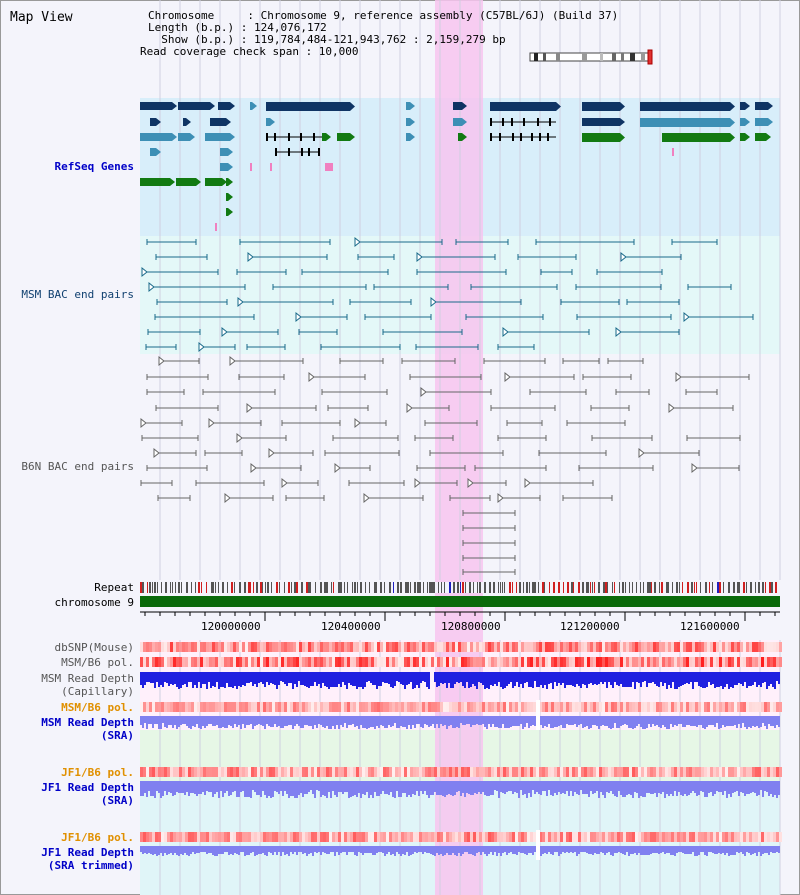 The width and height of the screenshot is (800, 895). I want to click on track-label-jf1-b6-pol: JF1/B6 pol., so click(97, 772).